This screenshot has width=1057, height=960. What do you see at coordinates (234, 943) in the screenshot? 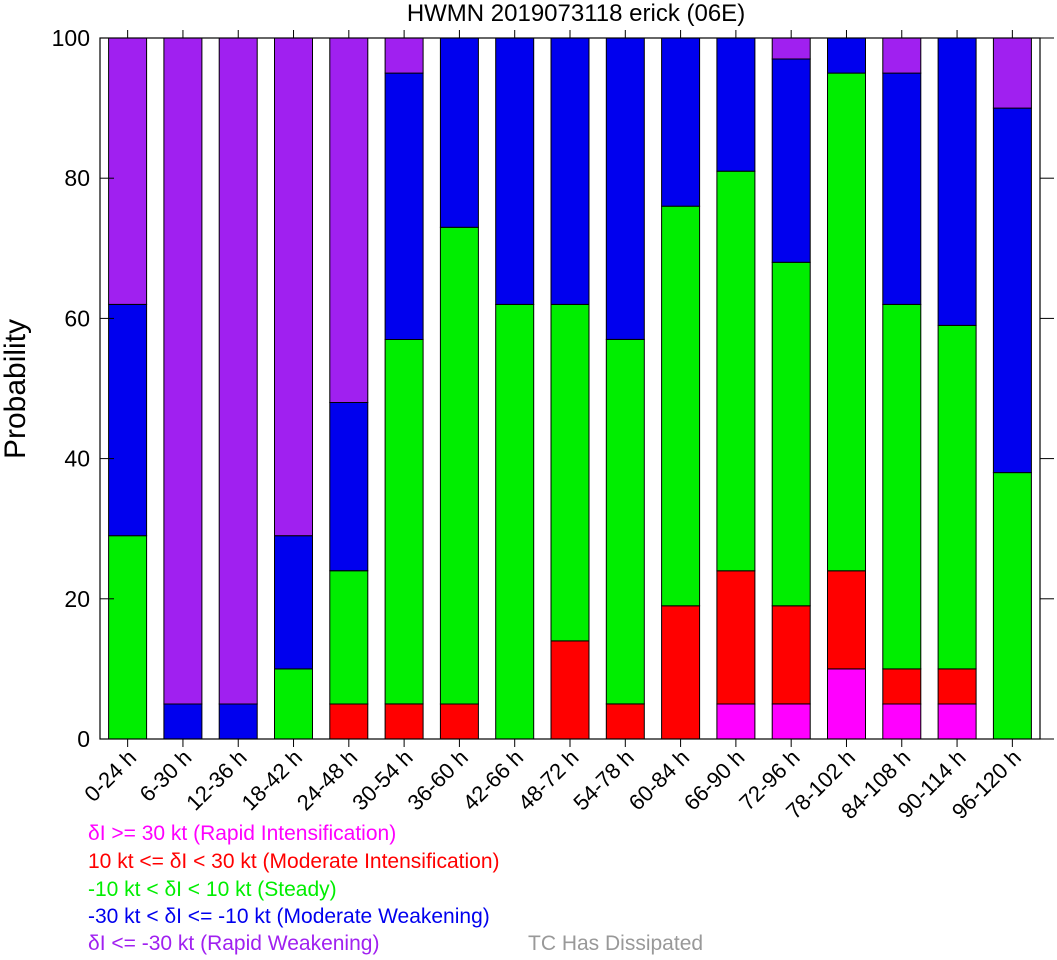
I see `legend-entry-rapid-weakening: δI <= -30 kt (Rapid Weakening)` at bounding box center [234, 943].